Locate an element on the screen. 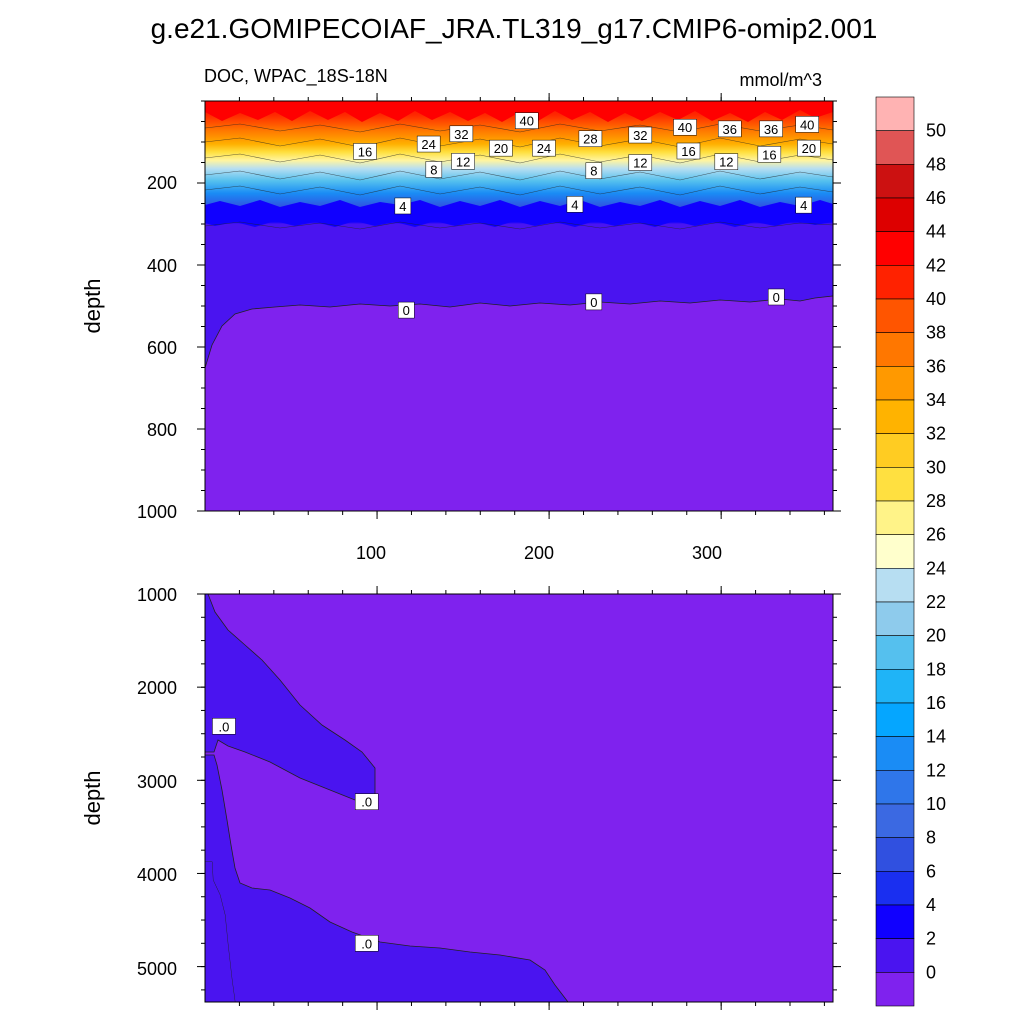  bottom-y-tick-labels: 1000 2000 3000 4000 5000 is located at coordinates (157, 782).